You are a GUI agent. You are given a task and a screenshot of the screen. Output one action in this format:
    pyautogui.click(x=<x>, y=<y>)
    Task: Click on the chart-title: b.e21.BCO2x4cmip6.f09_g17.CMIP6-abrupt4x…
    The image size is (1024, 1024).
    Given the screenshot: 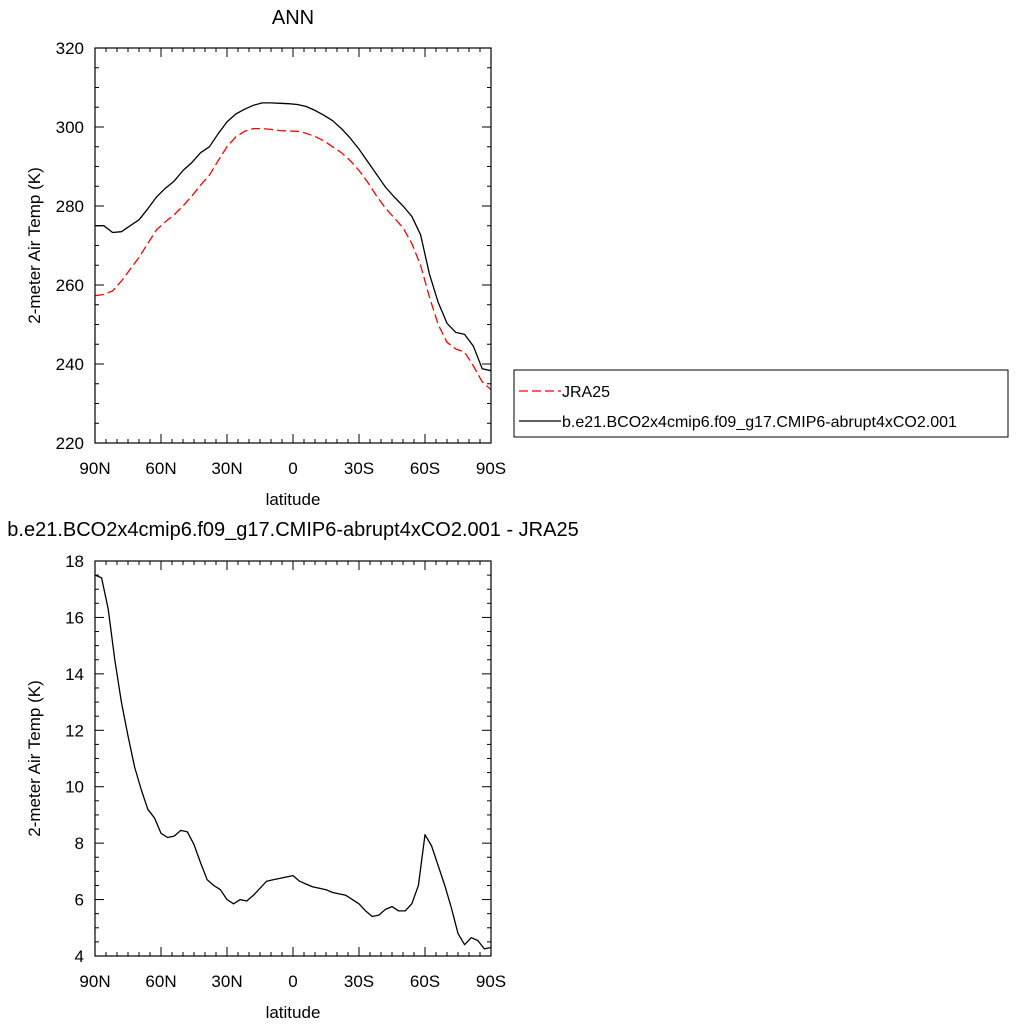 What is the action you would take?
    pyautogui.click(x=292, y=530)
    